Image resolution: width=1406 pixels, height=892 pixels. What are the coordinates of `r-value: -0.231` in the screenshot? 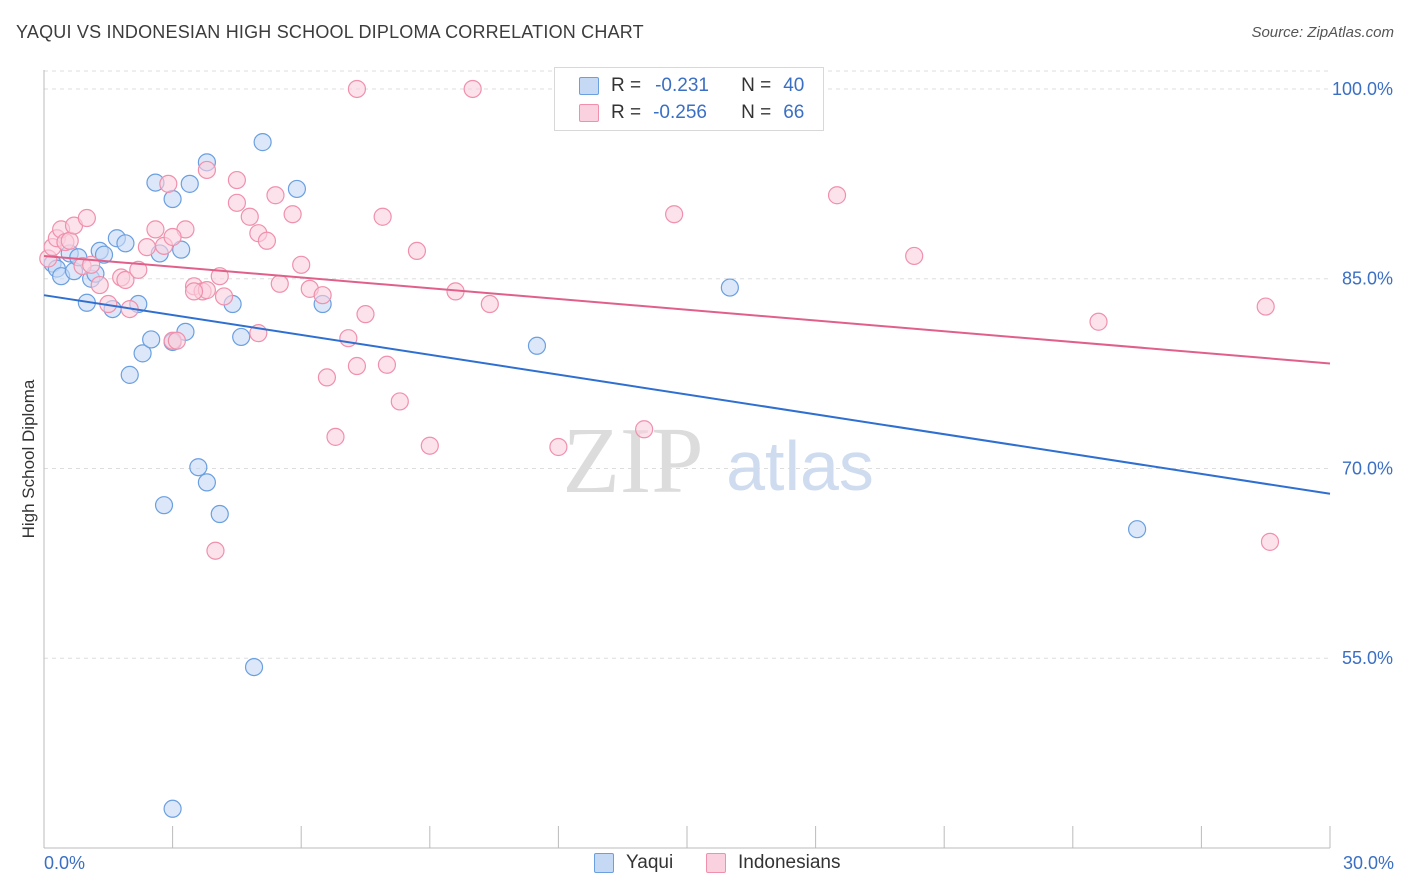 It's located at (682, 85).